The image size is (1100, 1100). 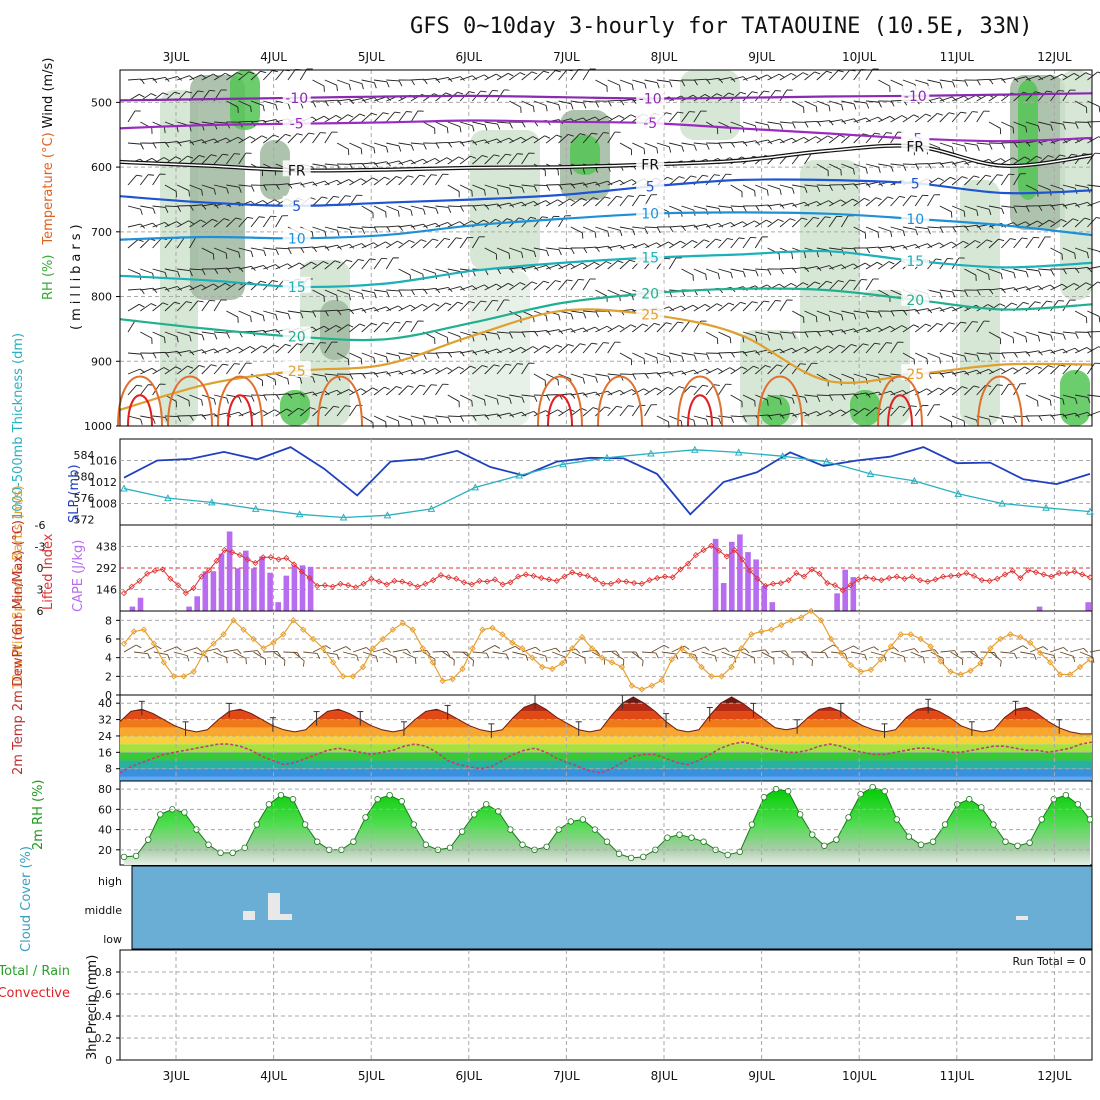 What do you see at coordinates (78, 576) in the screenshot?
I see `cape-label: CAPE (J/kg)` at bounding box center [78, 576].